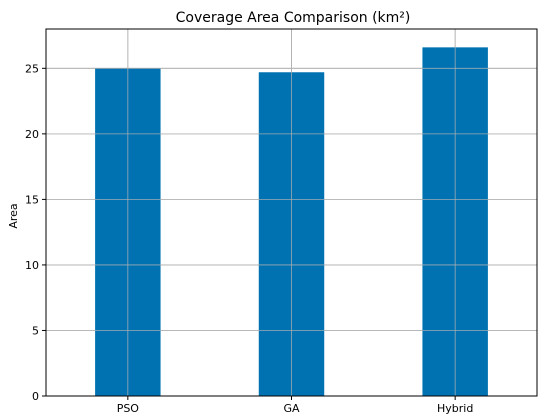  Describe the element at coordinates (13, 215) in the screenshot. I see `y-axis-label: Area` at that location.